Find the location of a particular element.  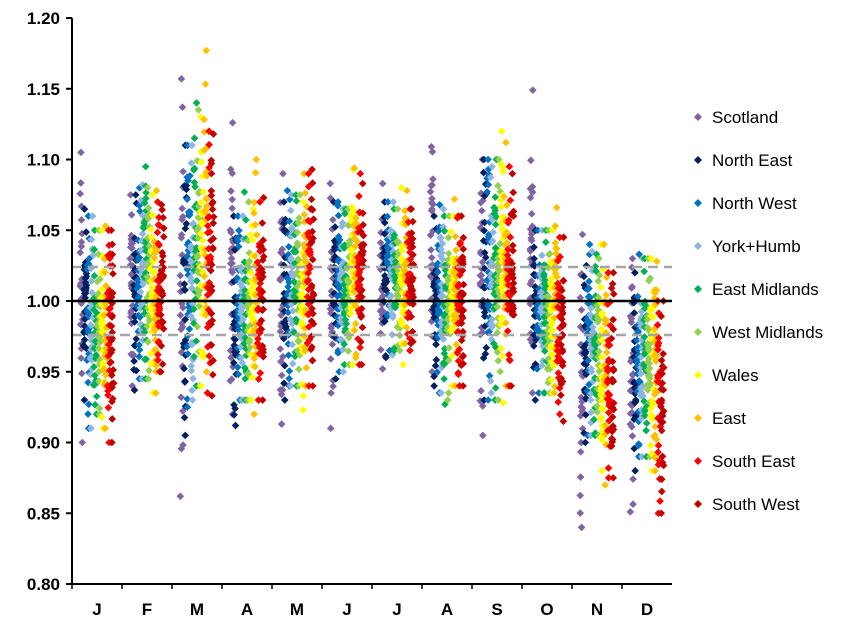

y-tick-label: 0.95 is located at coordinates (43, 372).